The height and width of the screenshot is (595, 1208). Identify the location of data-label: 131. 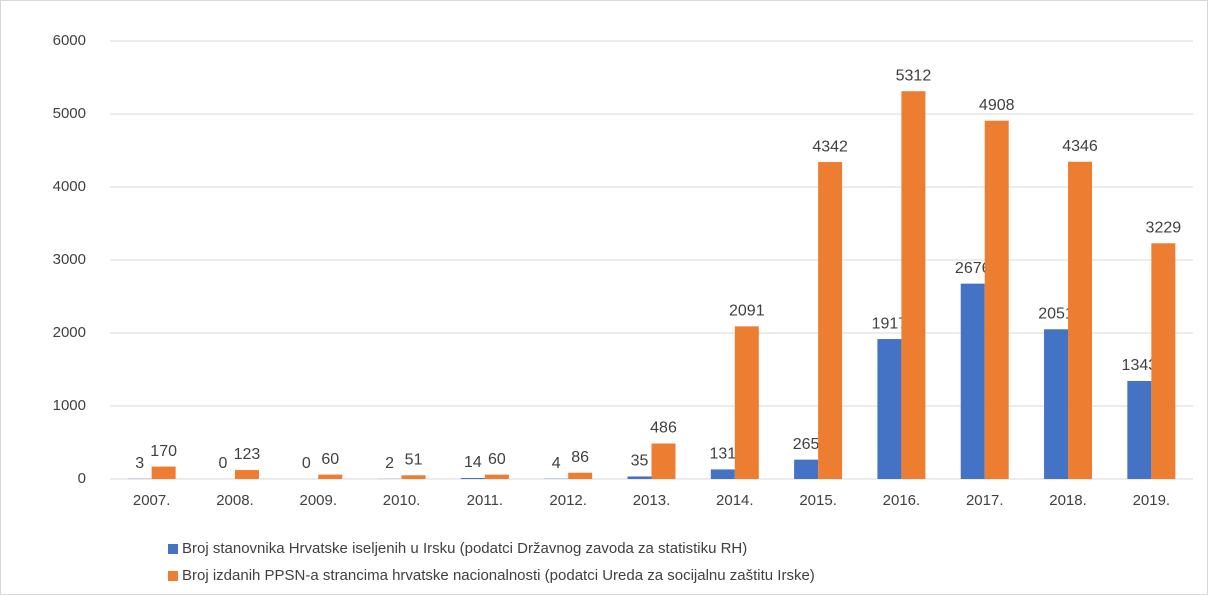
(722, 454).